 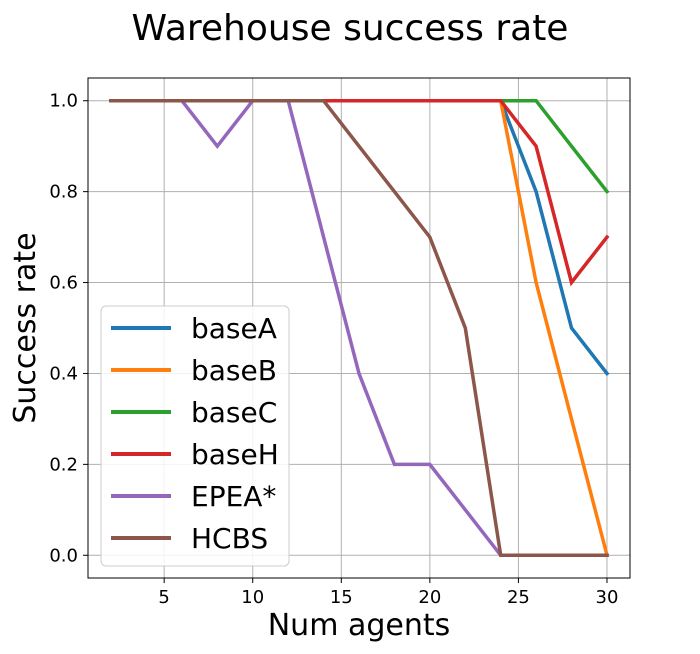 I want to click on legend-label-hcbs: HCBS, so click(x=229, y=538).